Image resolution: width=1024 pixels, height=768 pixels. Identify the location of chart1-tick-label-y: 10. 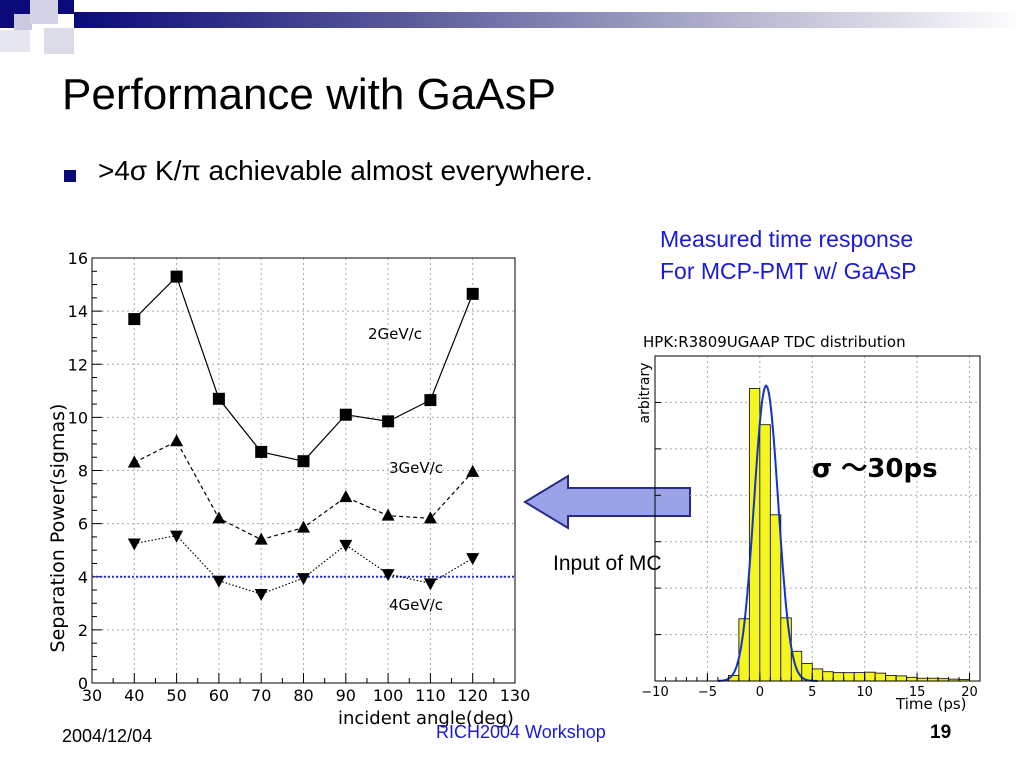
(78, 417).